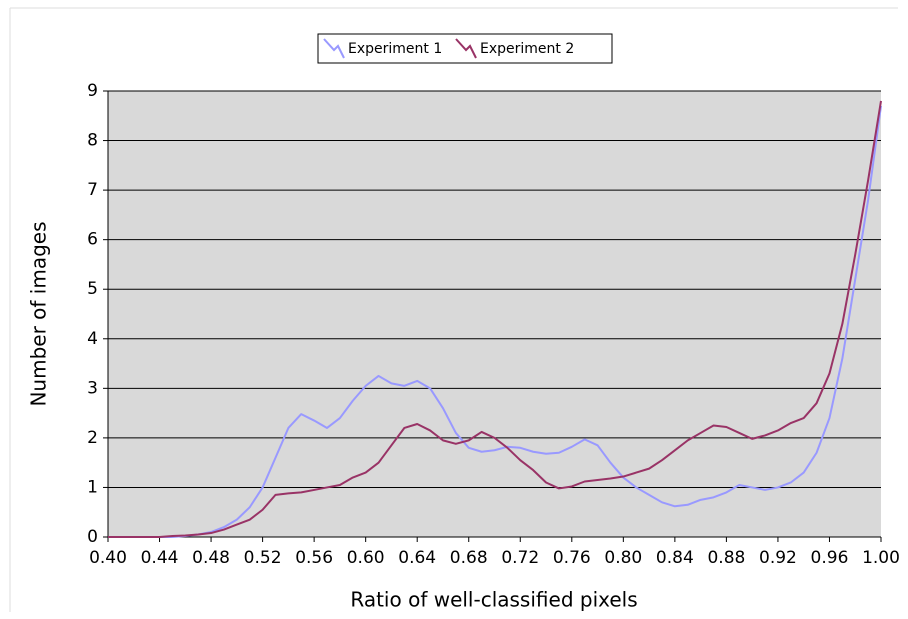 This screenshot has height=619, width=908. What do you see at coordinates (211, 558) in the screenshot?
I see `x-tick-label: 0.48` at bounding box center [211, 558].